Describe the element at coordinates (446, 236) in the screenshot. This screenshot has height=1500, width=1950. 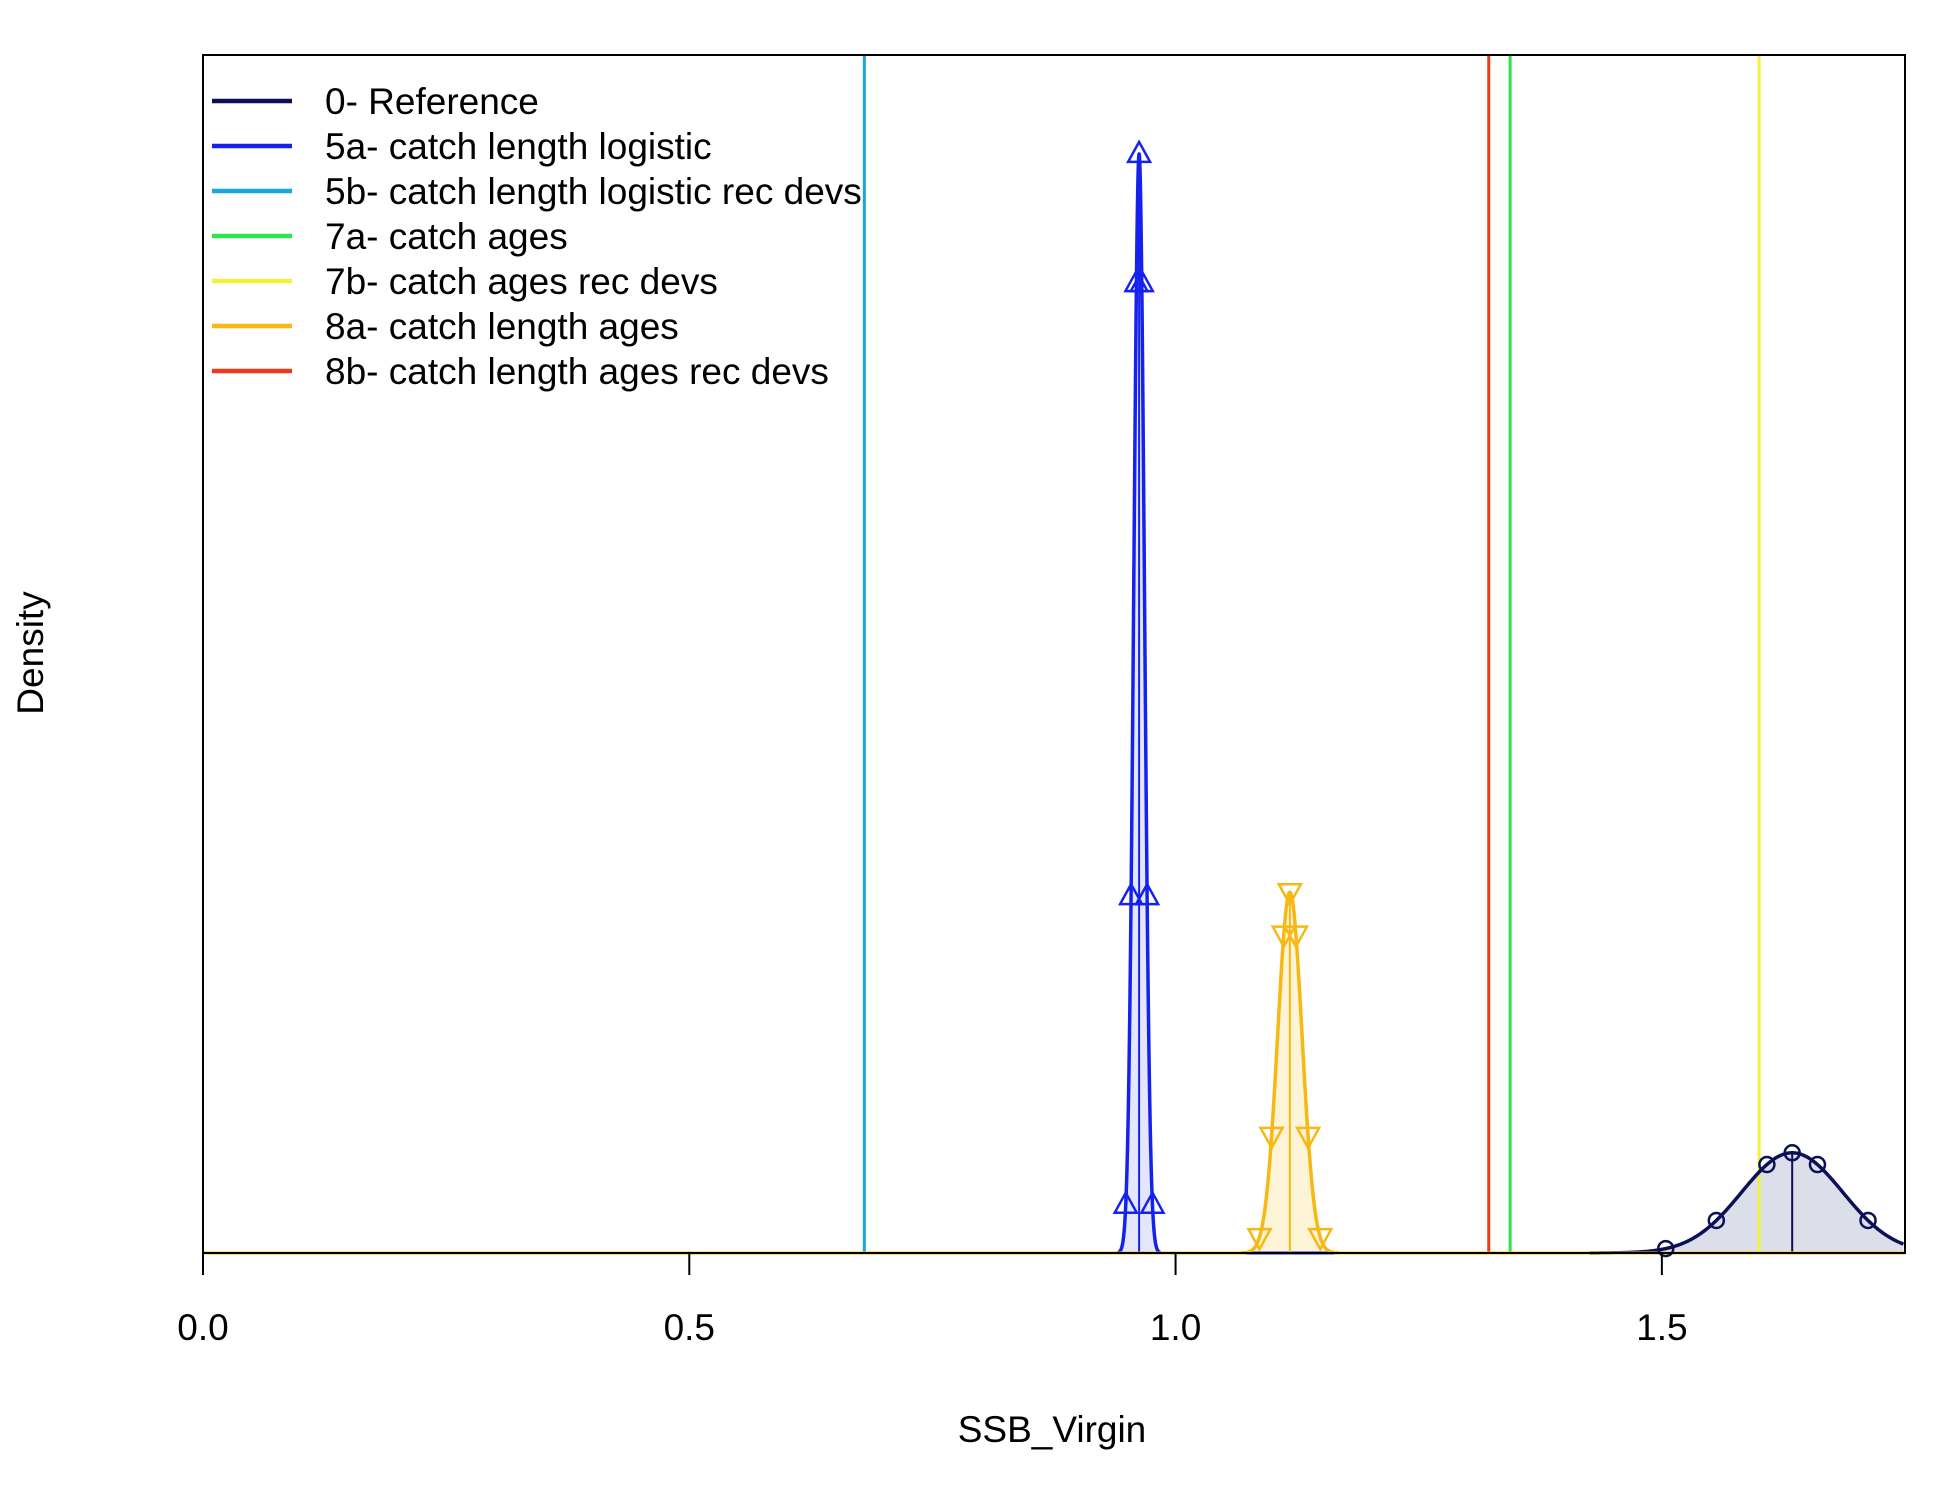
I see `legend-label-7a-catch-ages: 7a- catch ages` at that location.